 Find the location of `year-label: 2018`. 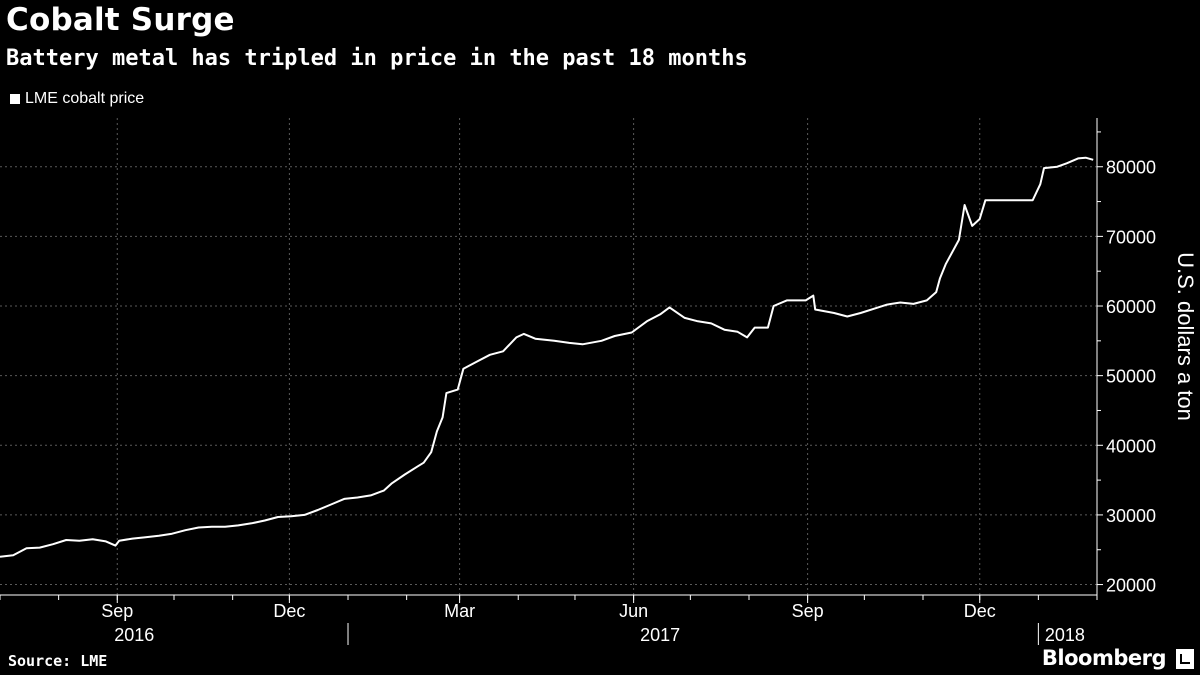

year-label: 2018 is located at coordinates (1065, 635).